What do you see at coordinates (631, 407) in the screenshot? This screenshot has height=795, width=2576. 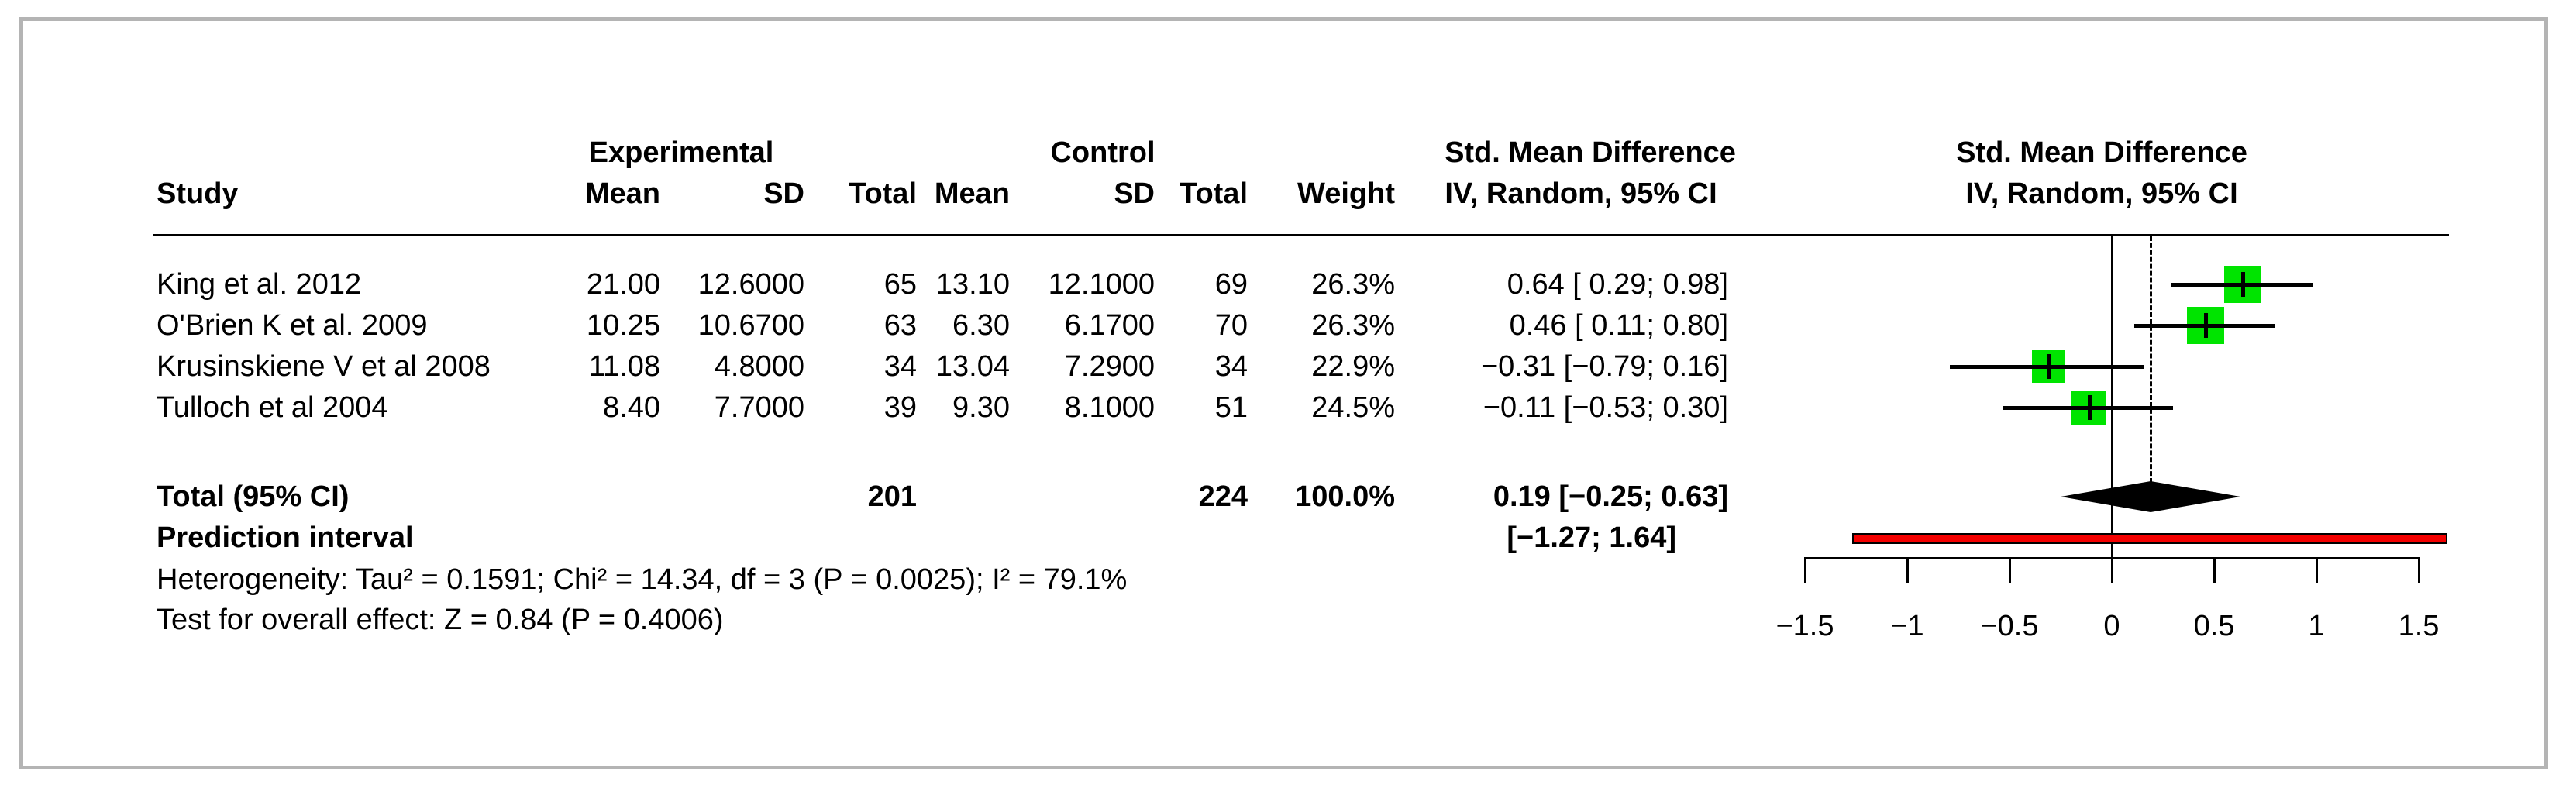 I see `cell-mean_e: 8.40` at bounding box center [631, 407].